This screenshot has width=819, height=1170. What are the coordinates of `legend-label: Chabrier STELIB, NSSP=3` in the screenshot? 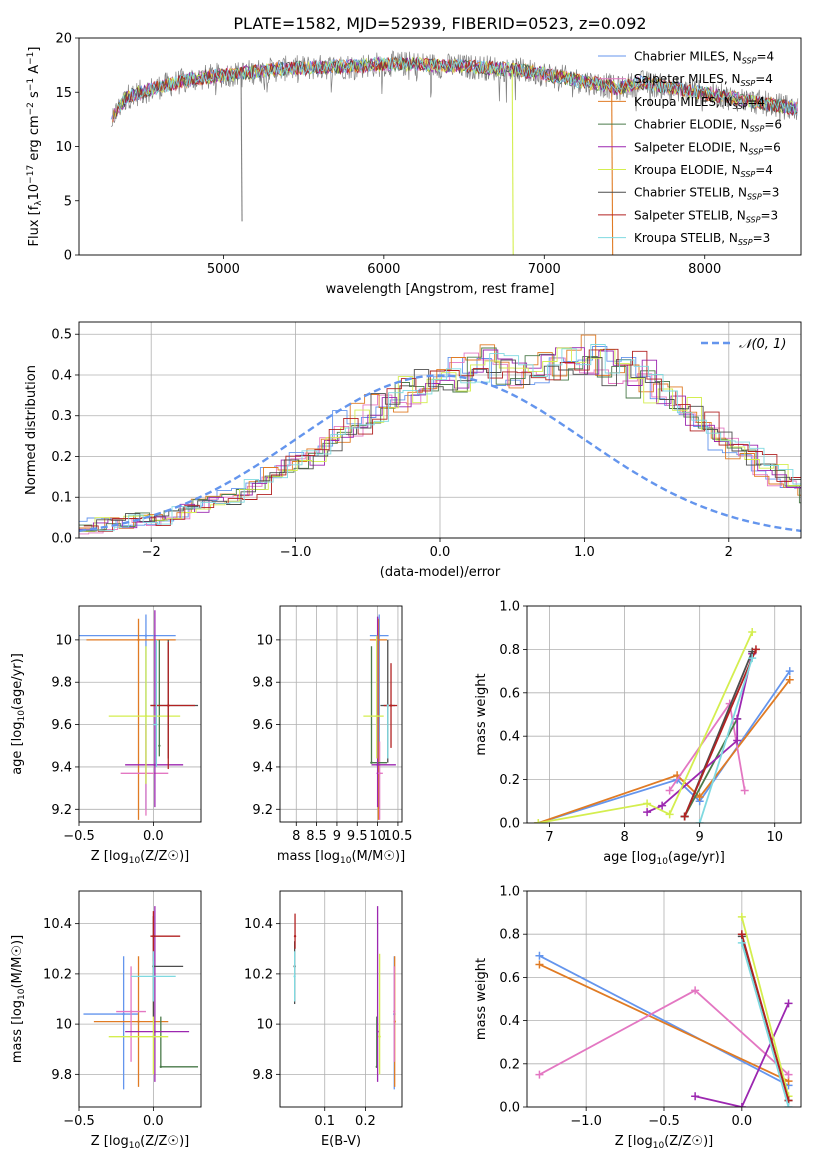 It's located at (706, 194).